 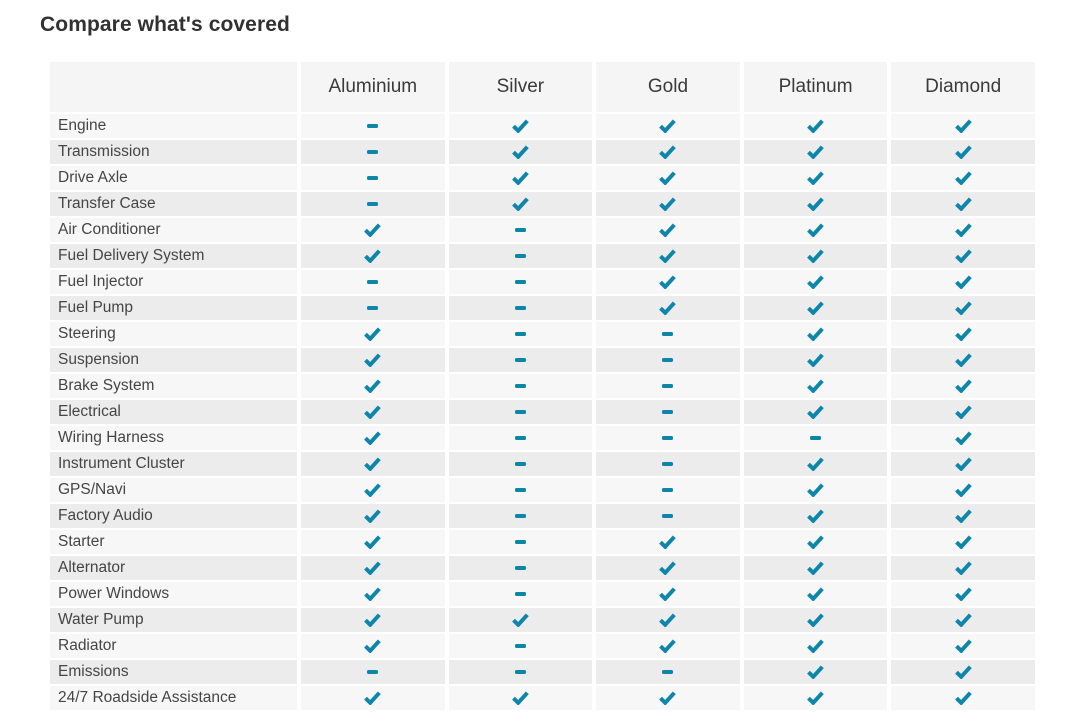 I want to click on page-title: Compare what's covered, so click(x=165, y=24).